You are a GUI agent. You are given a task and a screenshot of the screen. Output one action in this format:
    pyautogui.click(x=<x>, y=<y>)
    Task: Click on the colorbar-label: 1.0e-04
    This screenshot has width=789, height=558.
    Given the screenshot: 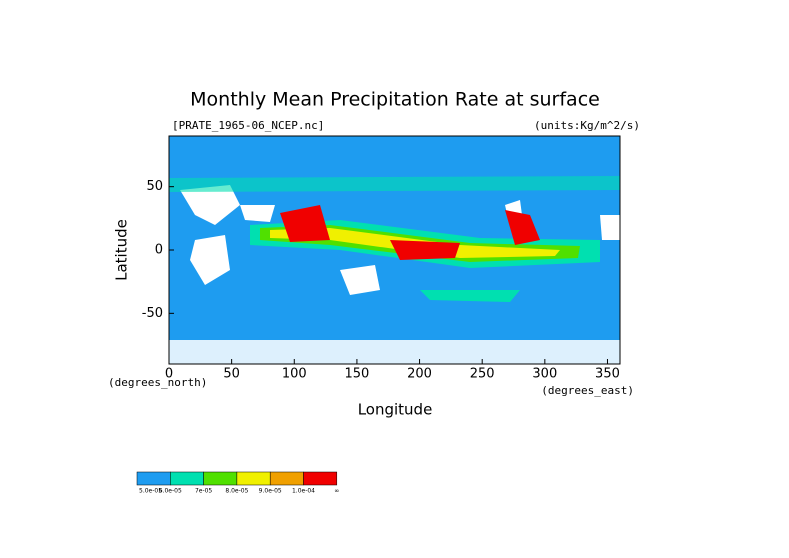 What is the action you would take?
    pyautogui.click(x=303, y=491)
    